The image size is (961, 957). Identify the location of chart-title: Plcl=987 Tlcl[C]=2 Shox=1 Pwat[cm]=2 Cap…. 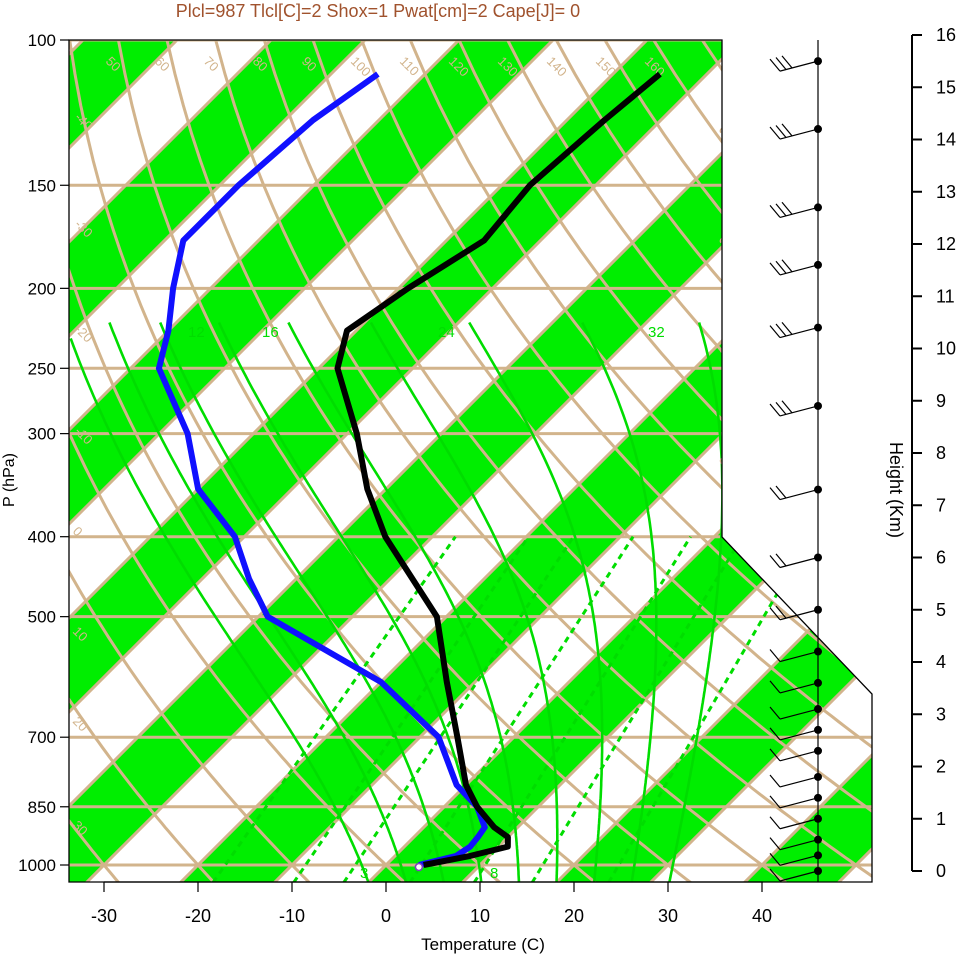
(378, 11).